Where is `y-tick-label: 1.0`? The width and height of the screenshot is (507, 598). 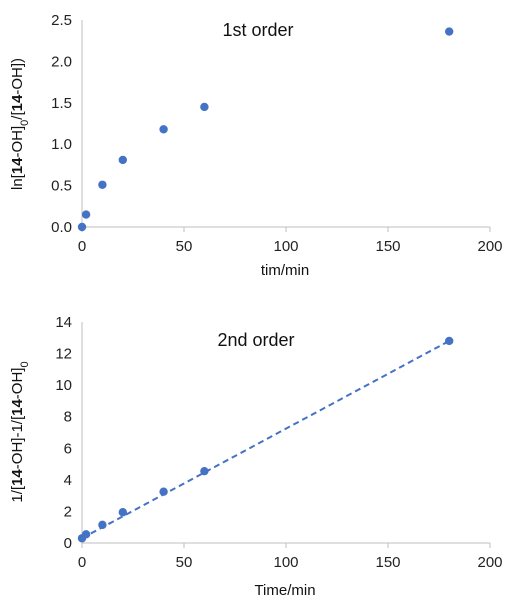
y-tick-label: 1.0 is located at coordinates (61, 144).